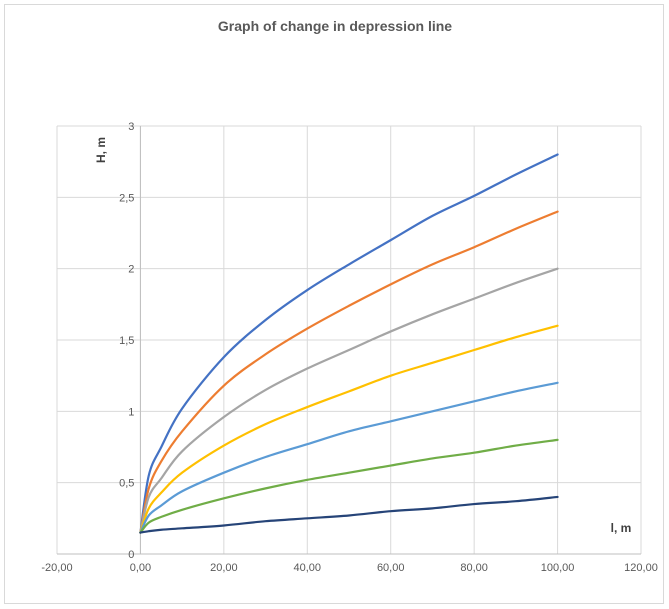  I want to click on y-tick-label: 1, so click(131, 412).